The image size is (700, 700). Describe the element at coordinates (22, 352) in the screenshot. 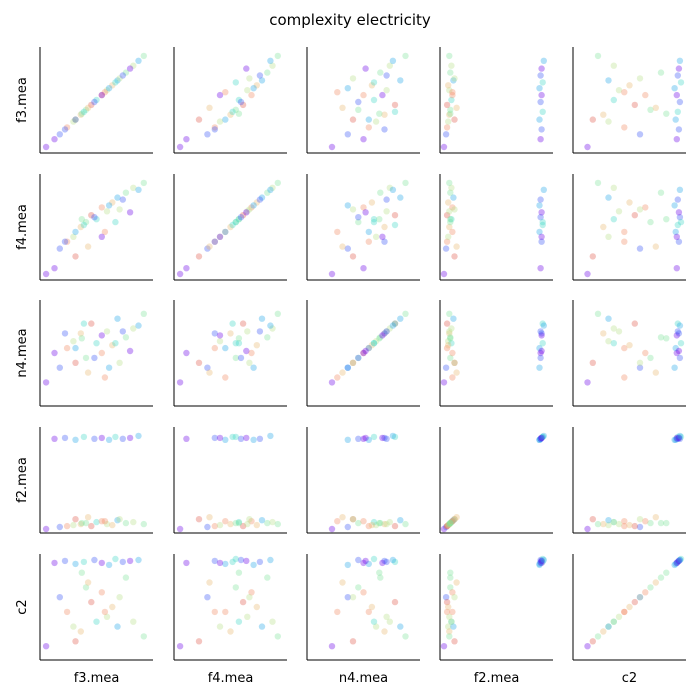

I see `y-axis-label: n4.mea` at that location.